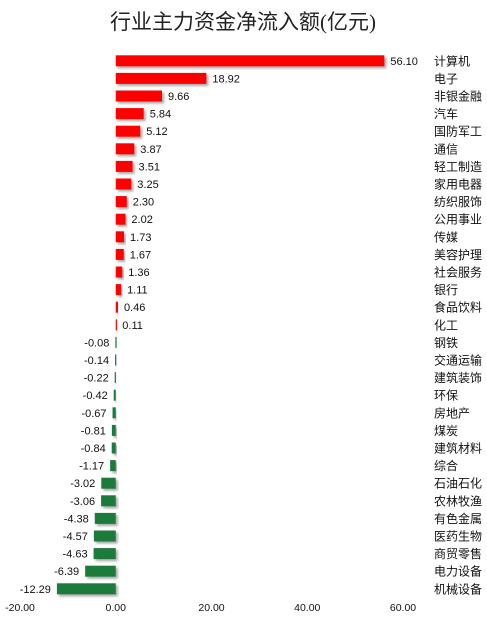  I want to click on value-label-7: 3.25, so click(147, 185).